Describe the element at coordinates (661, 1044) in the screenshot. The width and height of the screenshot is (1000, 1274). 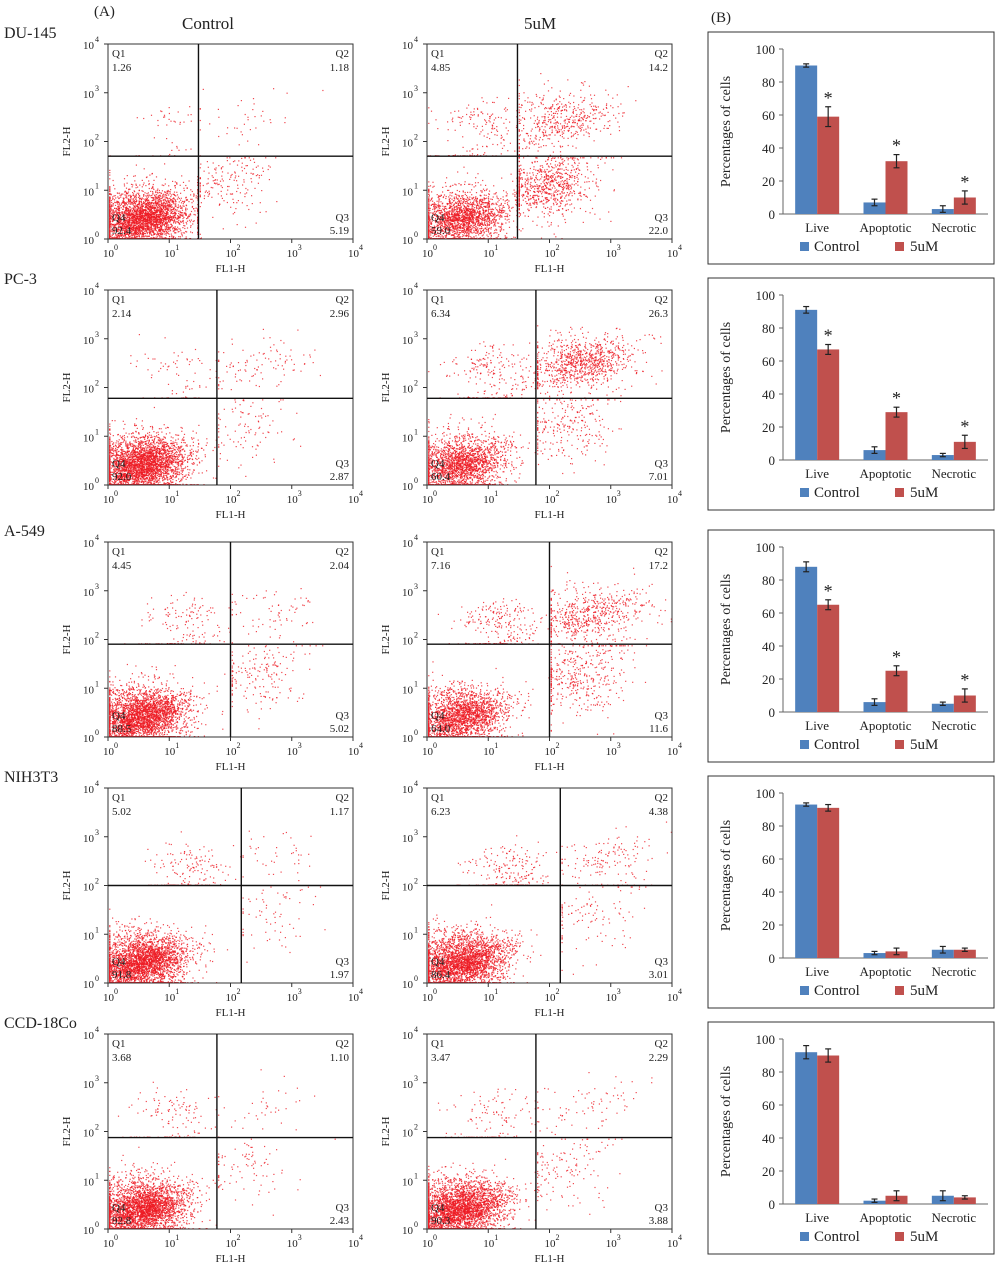
I see `quadrant-name-q2: Q2` at that location.